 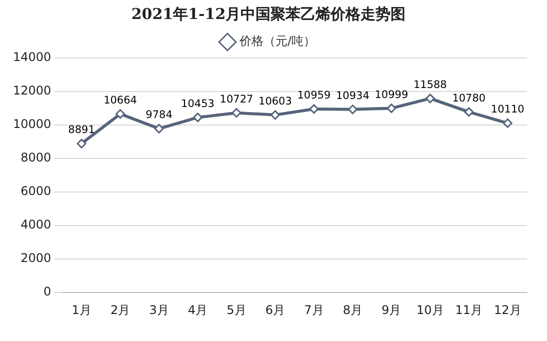 I want to click on x-tick-label: 10月, so click(x=430, y=309).